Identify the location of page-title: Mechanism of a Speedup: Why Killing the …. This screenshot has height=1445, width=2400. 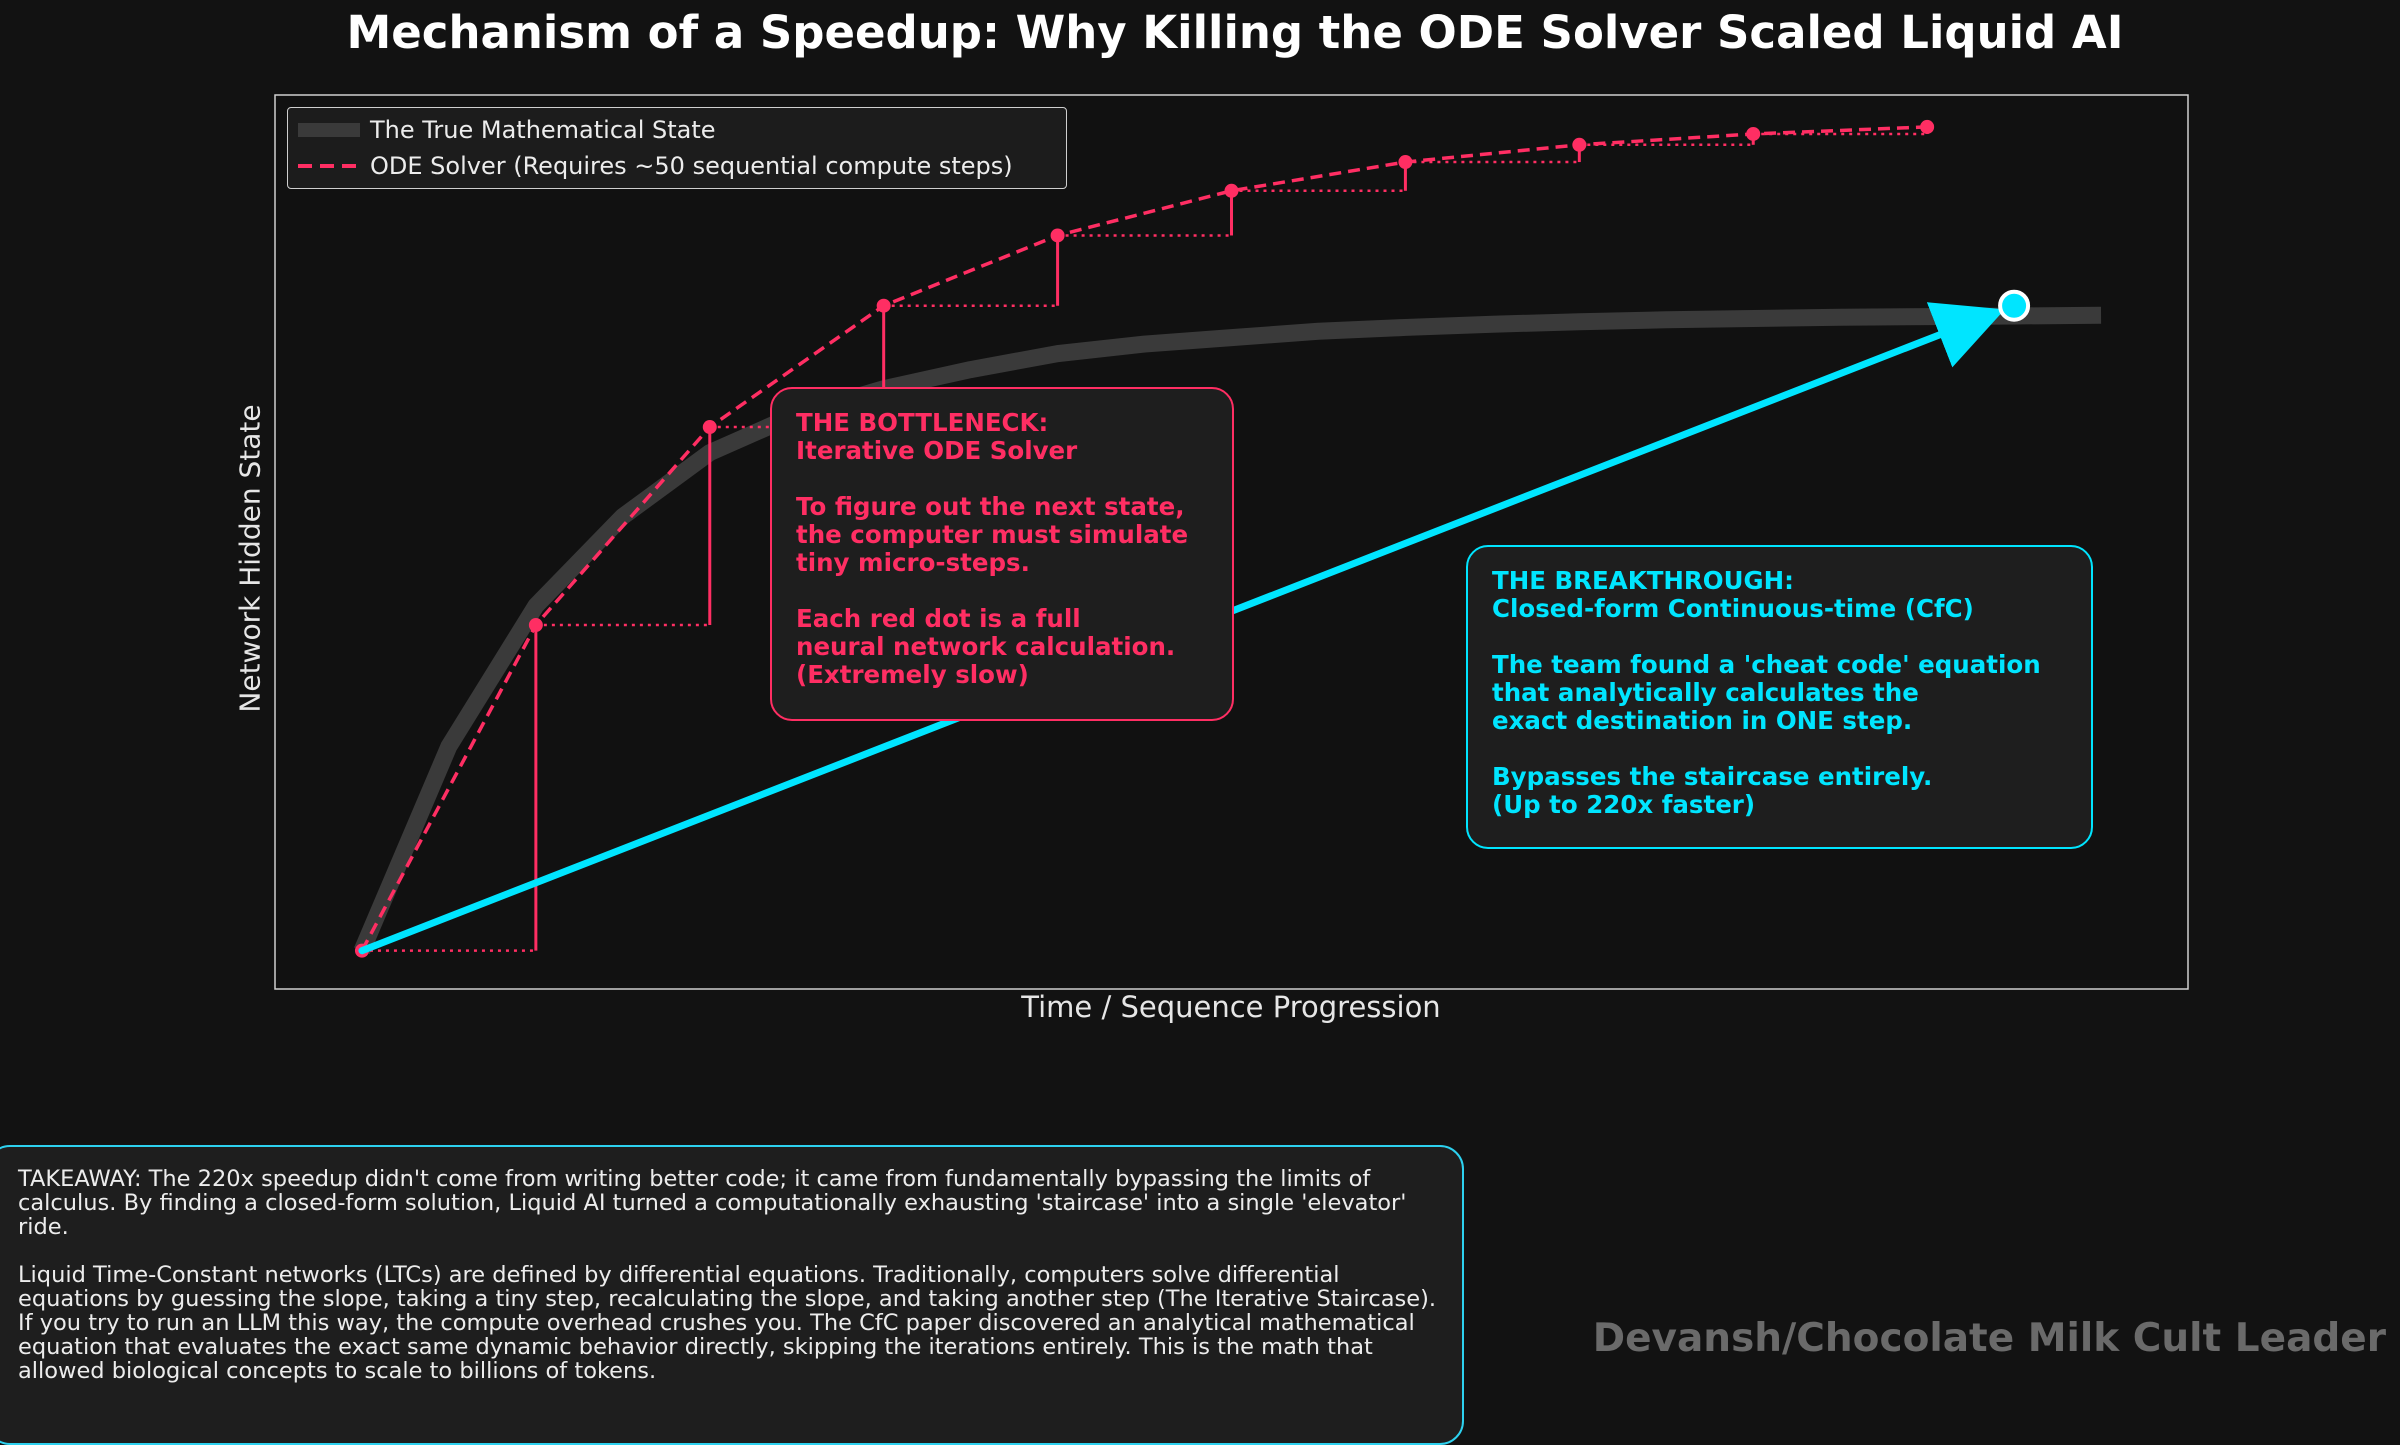
(1235, 32).